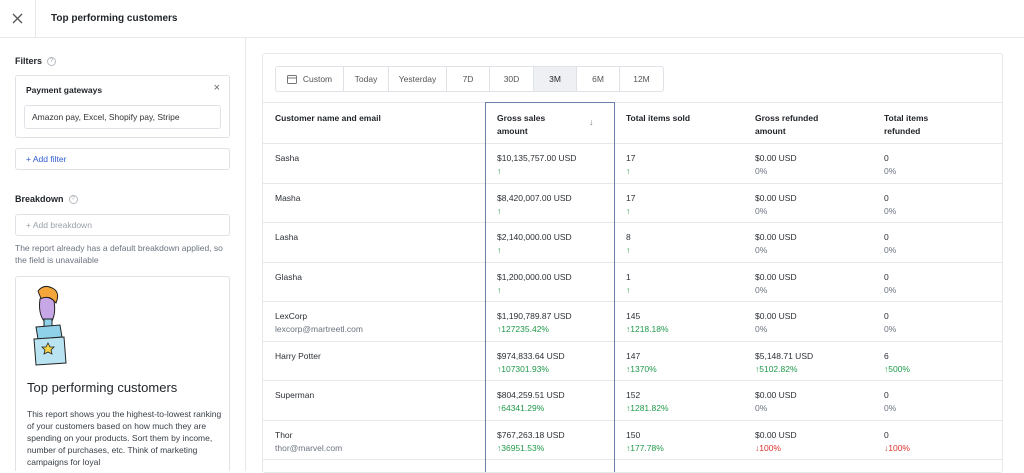  I want to click on header: Top performing customers, so click(512, 19).